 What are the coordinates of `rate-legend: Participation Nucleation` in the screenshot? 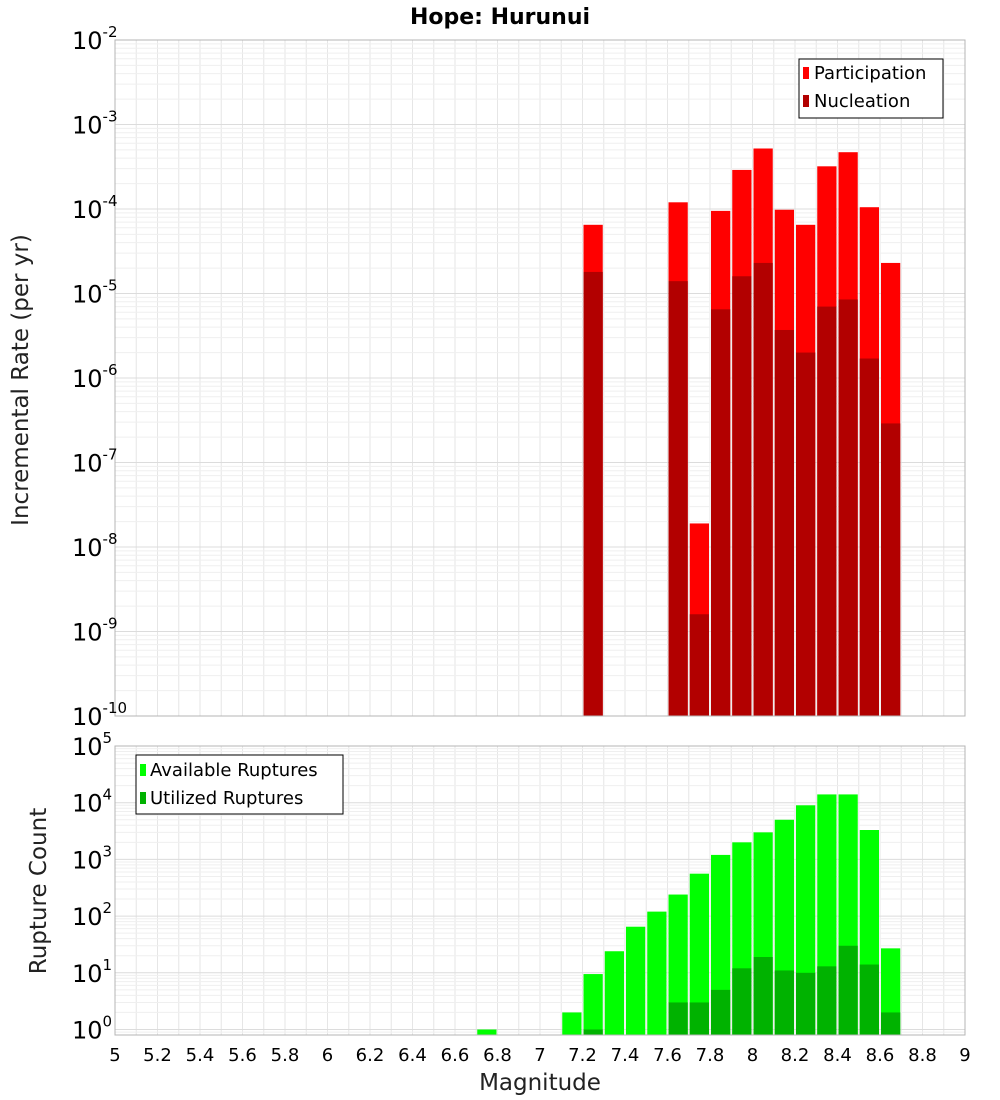 It's located at (871, 88).